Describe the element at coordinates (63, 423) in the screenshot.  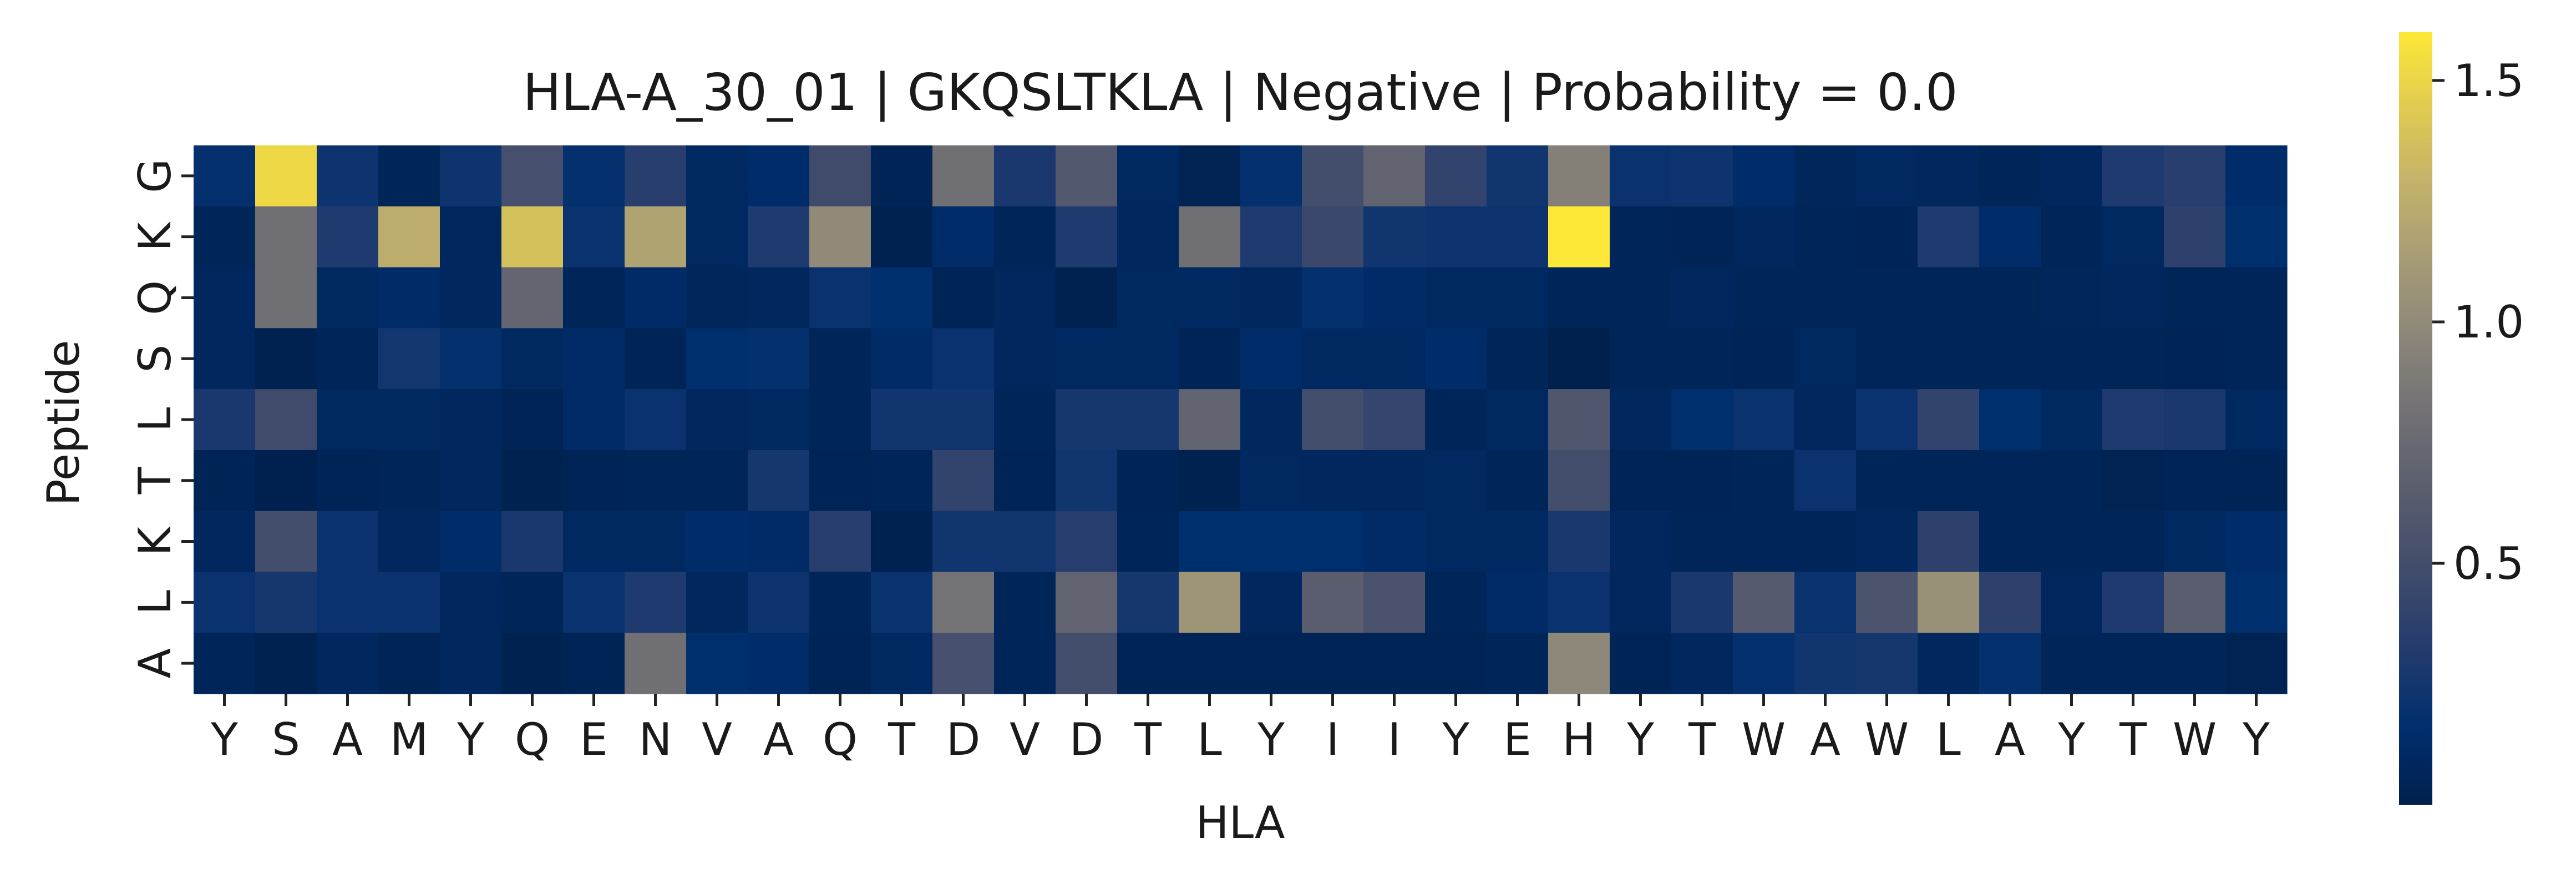
I see `y-axis-label: Peptide` at that location.